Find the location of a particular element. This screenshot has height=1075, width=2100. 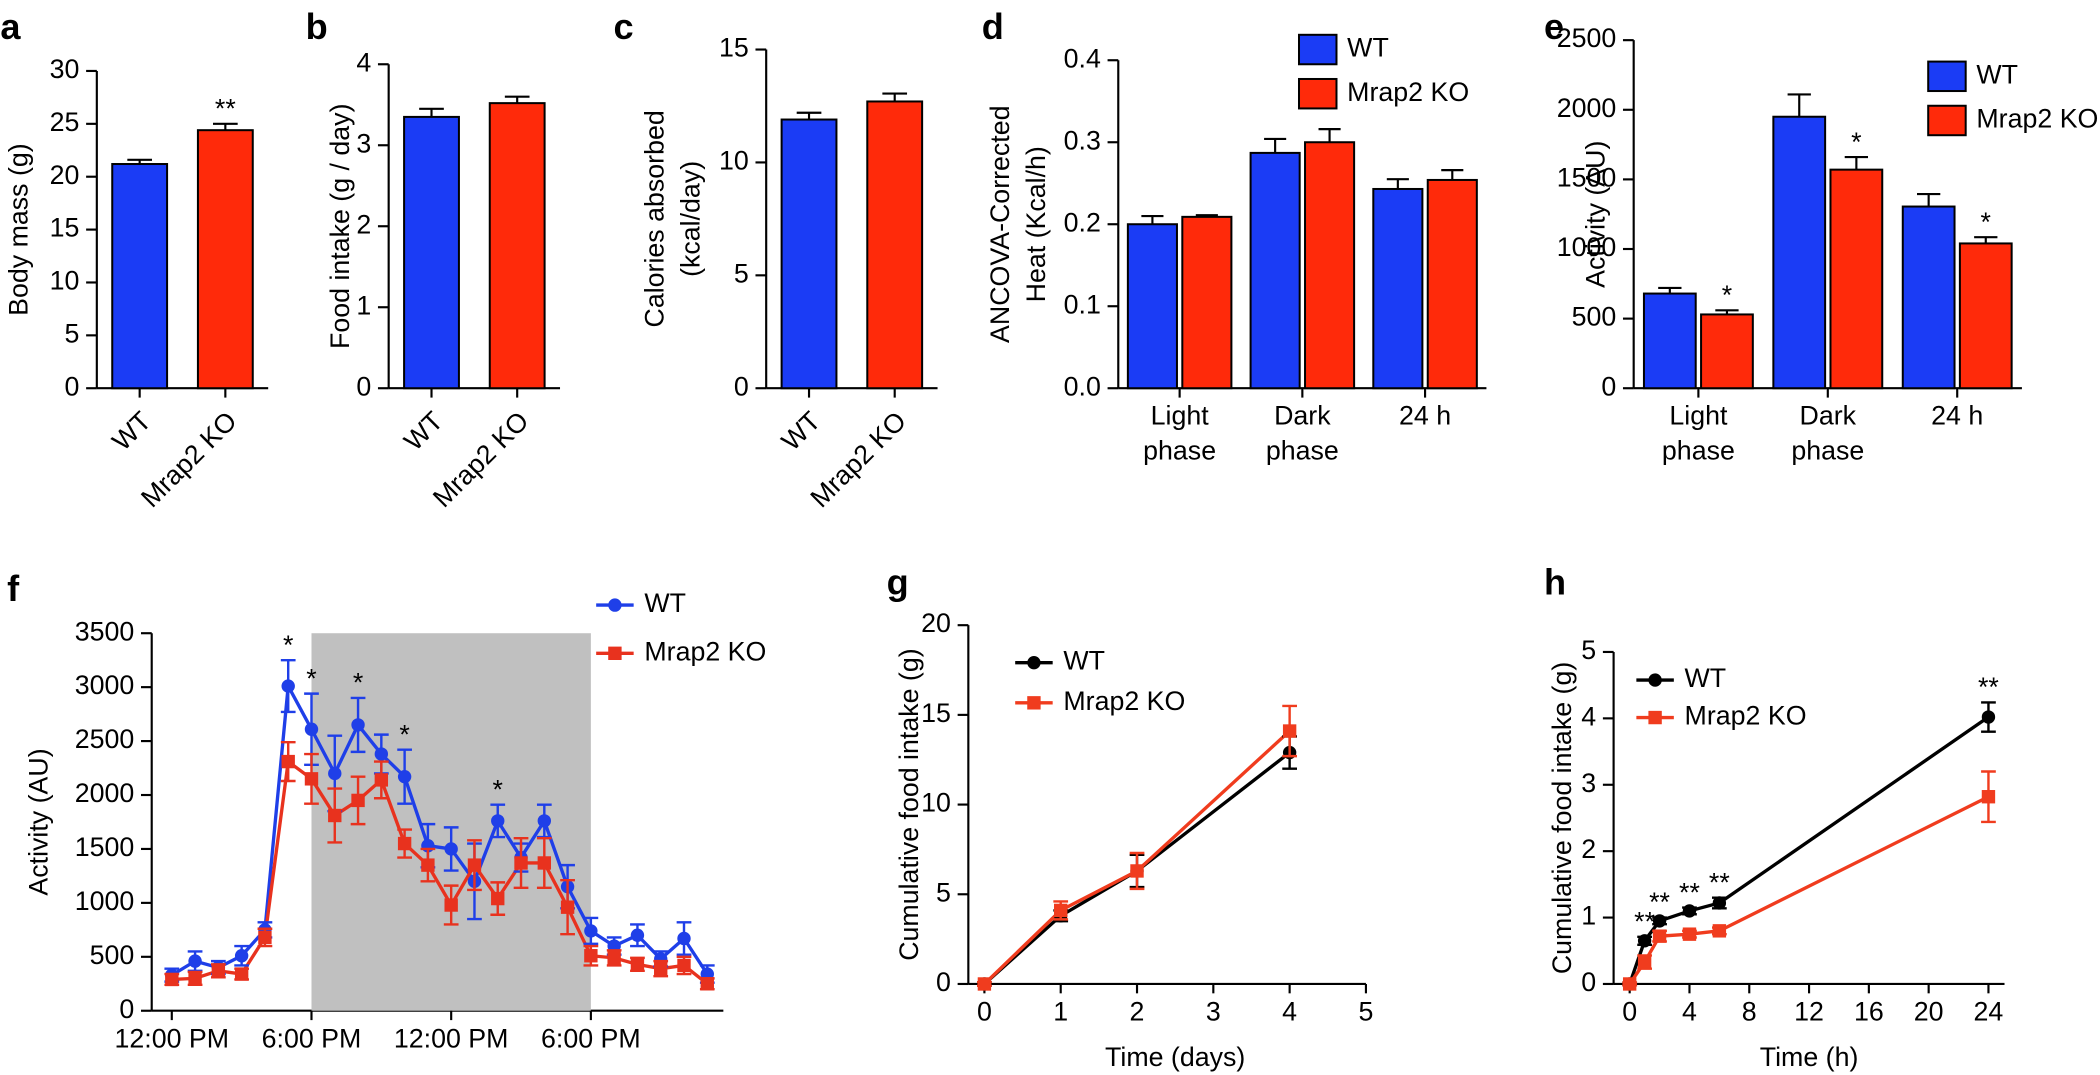

x-tick-label: phase is located at coordinates (1827, 451).